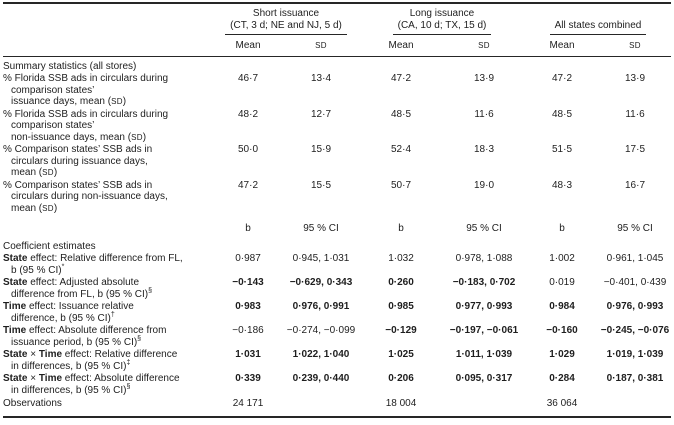  I want to click on cell-value: 48·3, so click(561, 185).